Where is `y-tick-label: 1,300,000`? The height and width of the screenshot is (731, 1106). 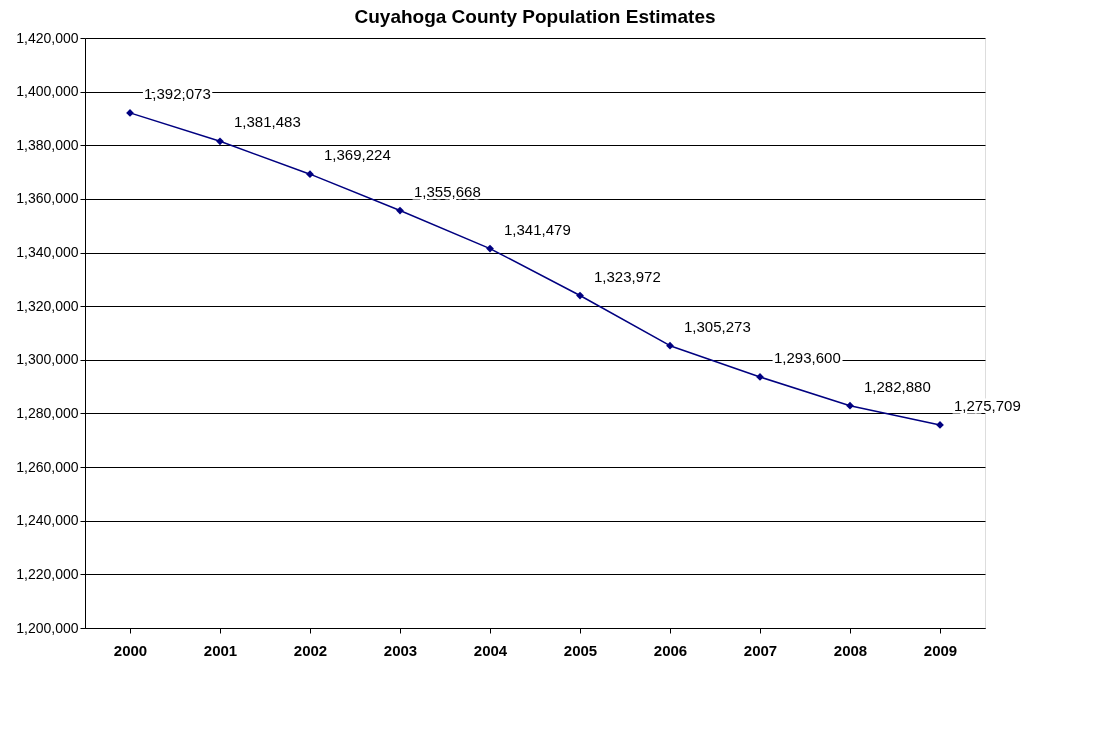
y-tick-label: 1,300,000 is located at coordinates (47, 359).